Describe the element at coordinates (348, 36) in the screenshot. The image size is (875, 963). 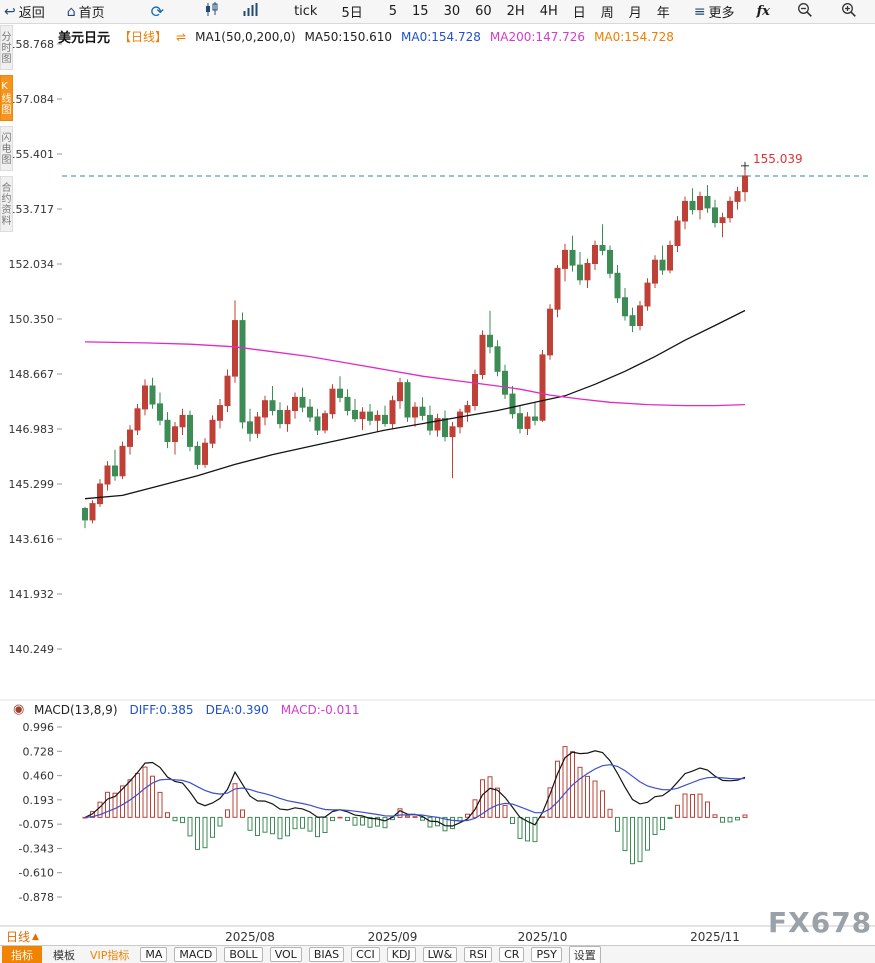
I see `ma50-value: MA50:150.610` at that location.